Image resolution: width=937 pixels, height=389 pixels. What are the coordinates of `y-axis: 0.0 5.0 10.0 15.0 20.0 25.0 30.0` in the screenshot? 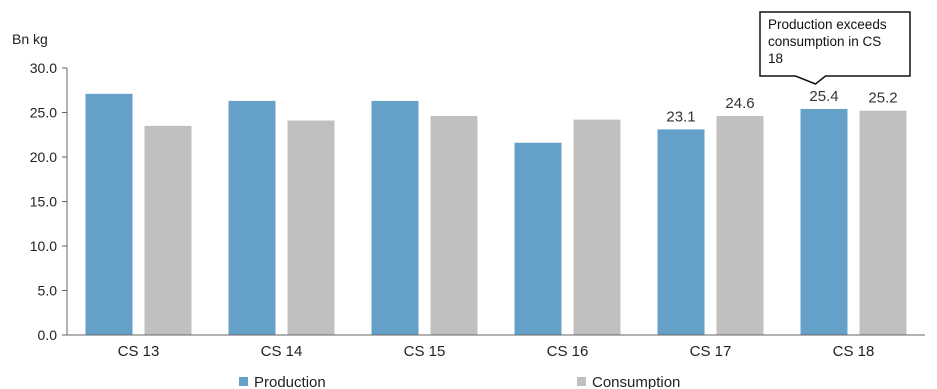 It's located at (49, 201).